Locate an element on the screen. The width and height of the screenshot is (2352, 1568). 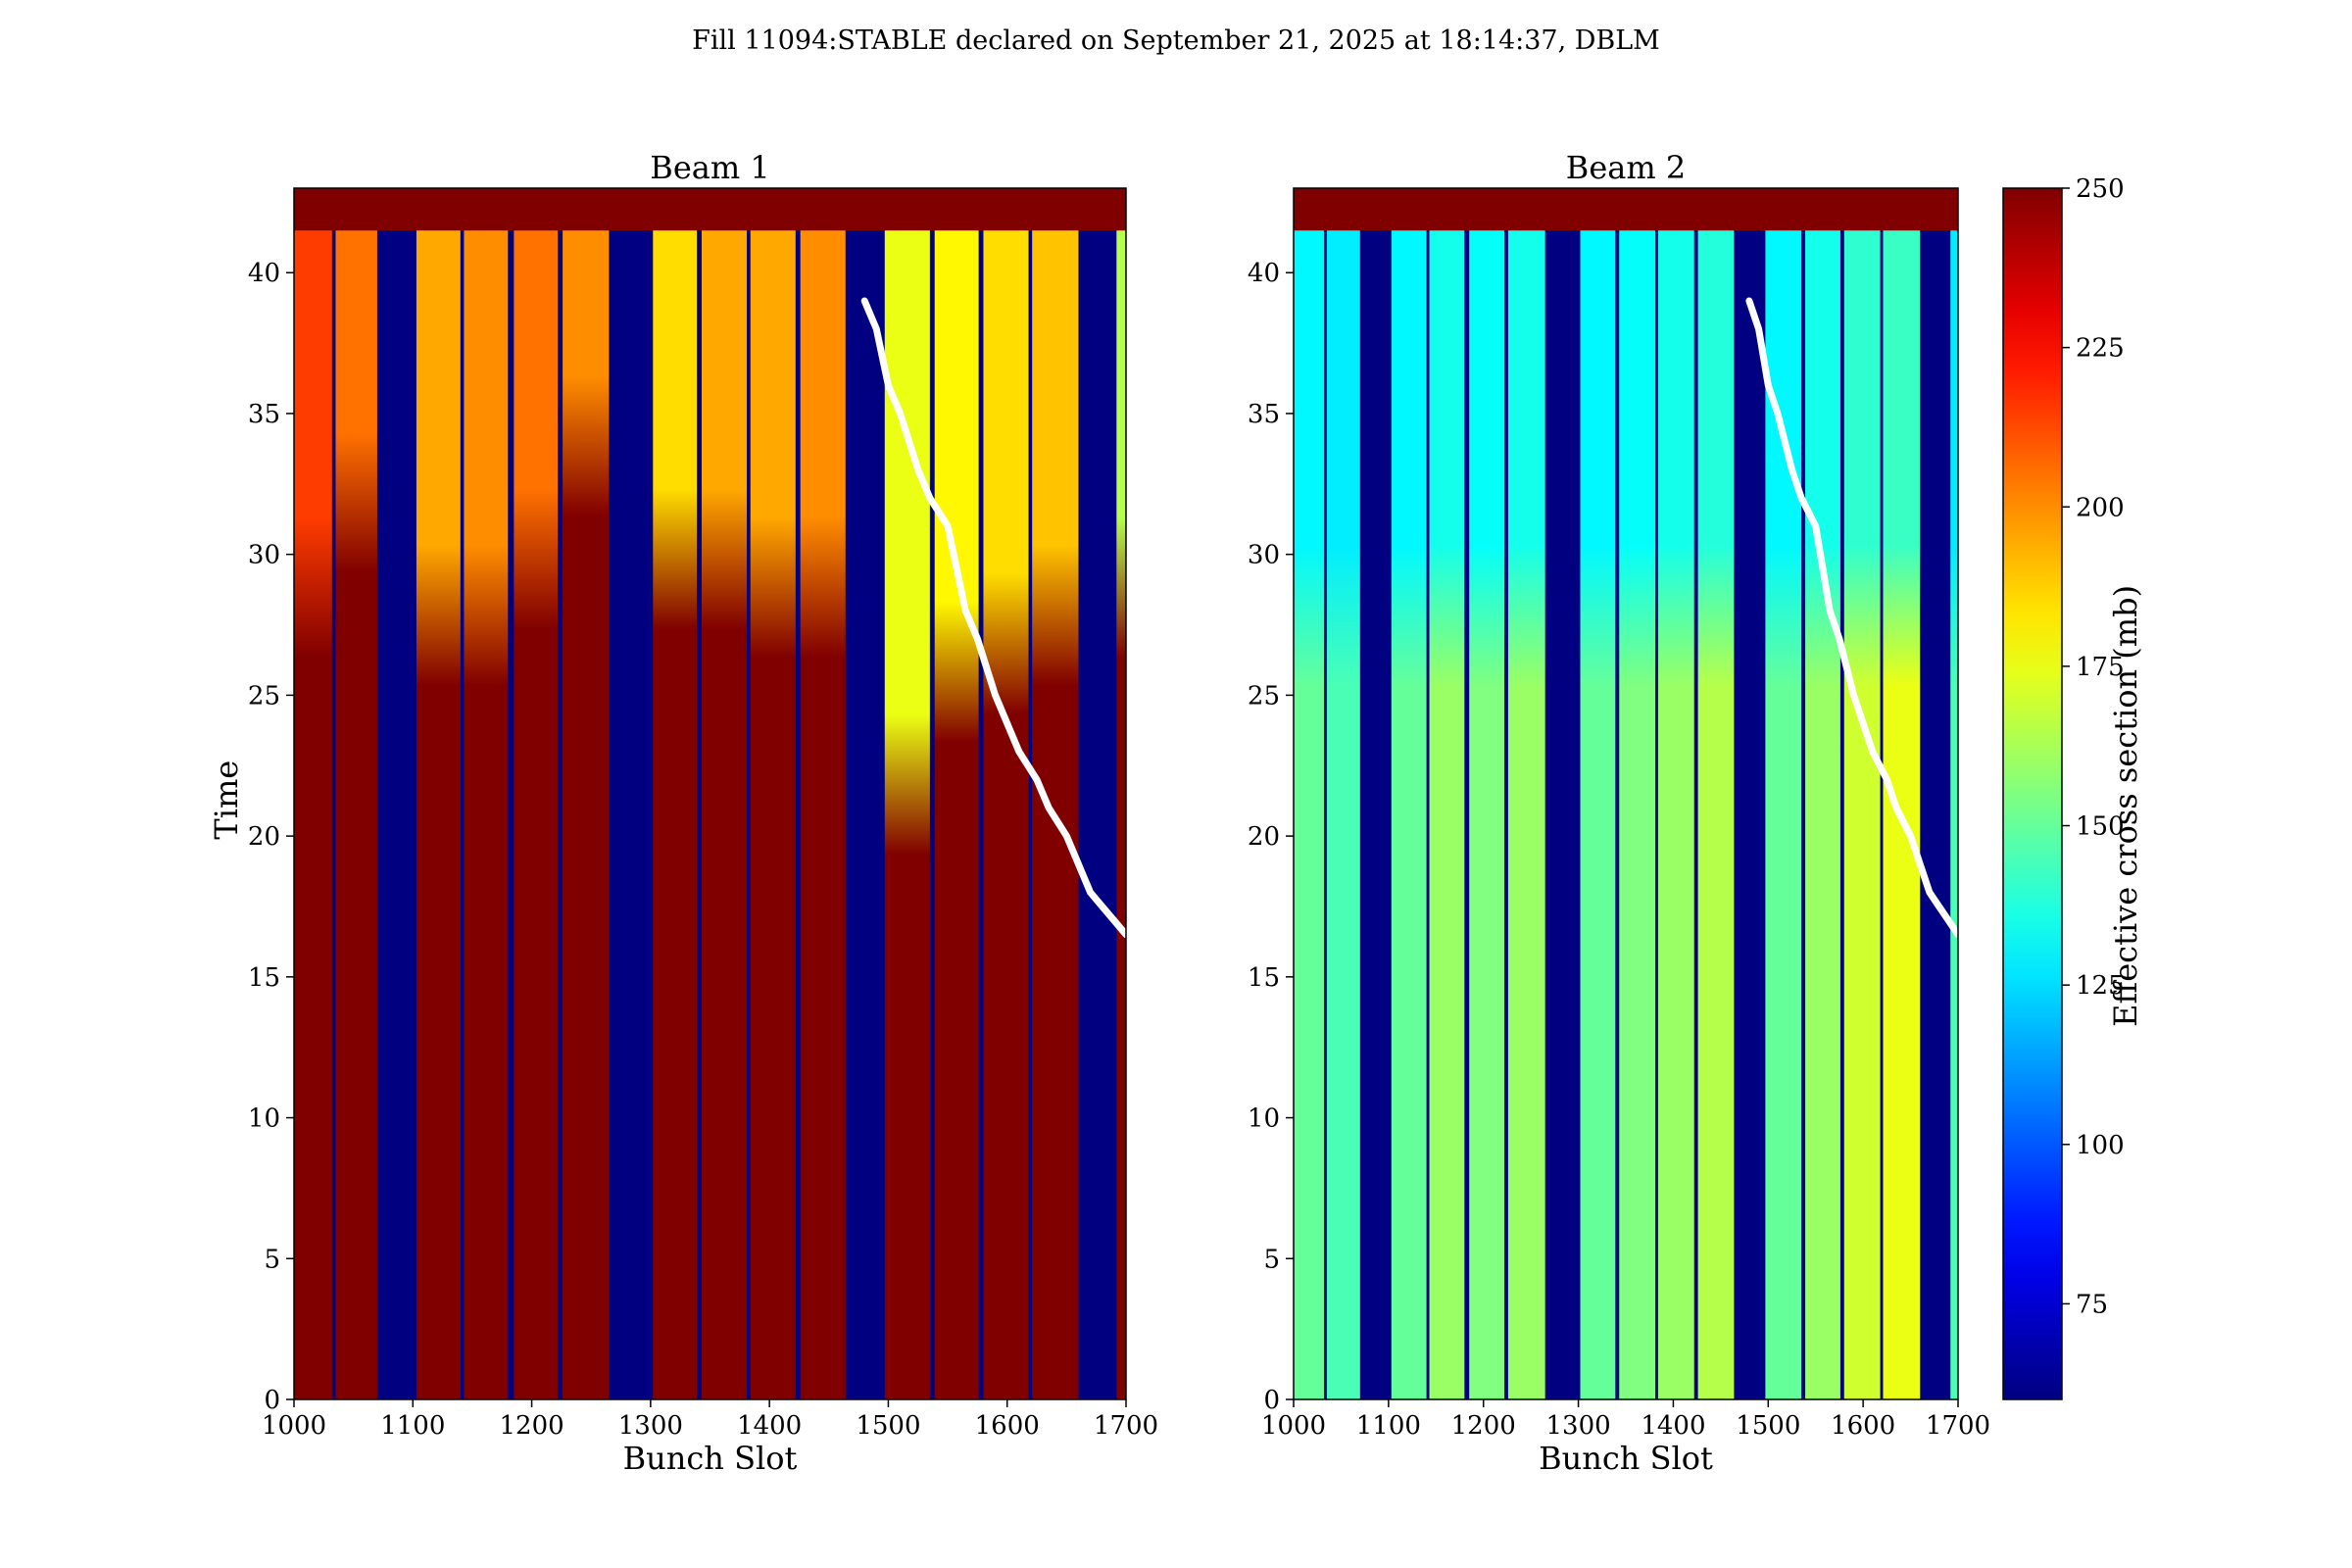
colorbar-tick-label: 100 is located at coordinates (2100, 1145).